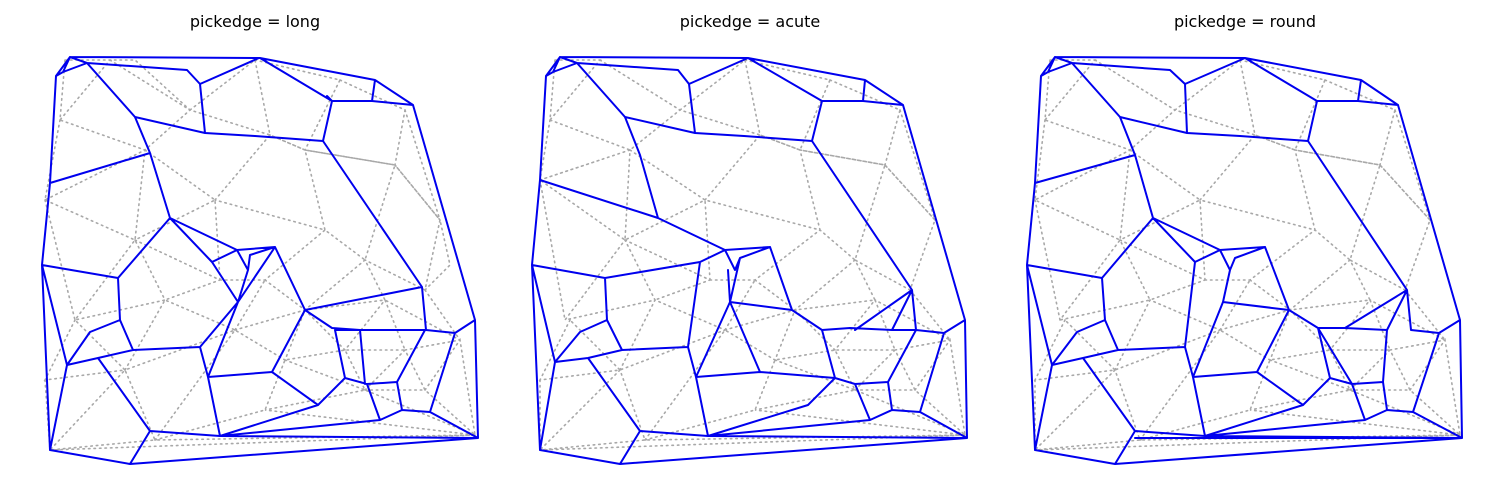  I want to click on panel-title: pickedge = round, so click(1245, 21).